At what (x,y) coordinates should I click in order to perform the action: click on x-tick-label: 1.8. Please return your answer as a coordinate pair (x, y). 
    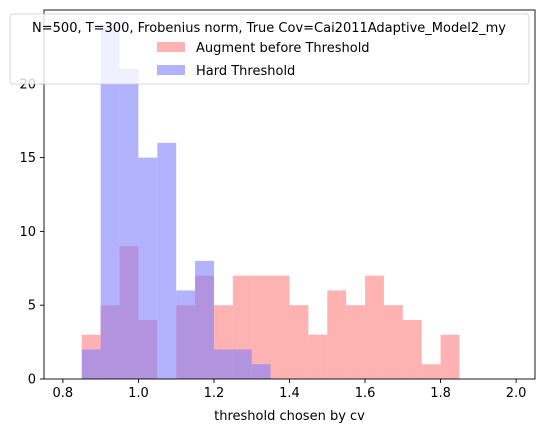
    Looking at the image, I should click on (440, 393).